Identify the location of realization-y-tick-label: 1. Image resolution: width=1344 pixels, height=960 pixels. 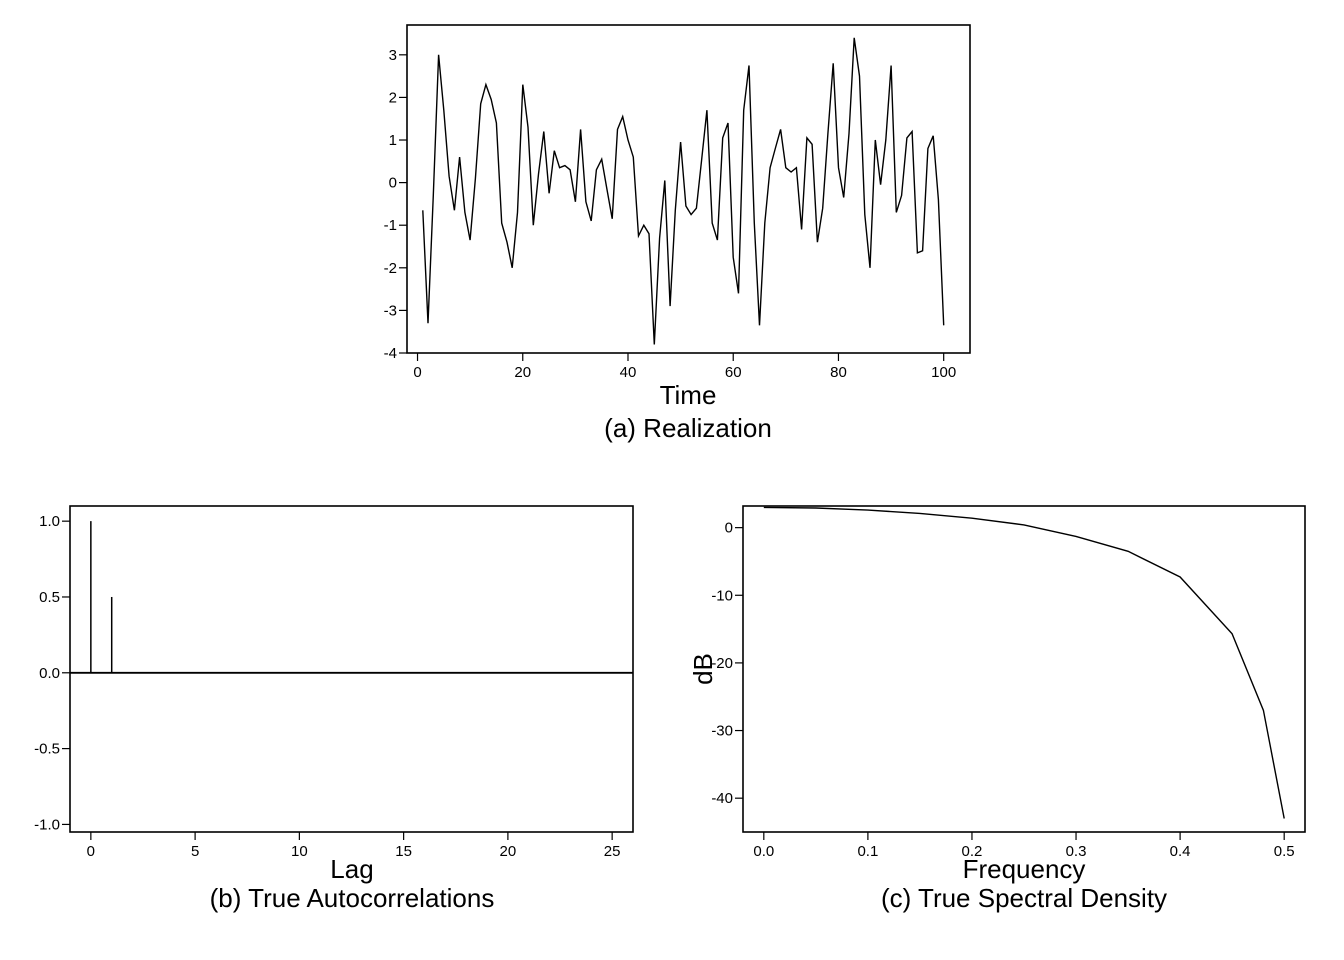
(393, 140).